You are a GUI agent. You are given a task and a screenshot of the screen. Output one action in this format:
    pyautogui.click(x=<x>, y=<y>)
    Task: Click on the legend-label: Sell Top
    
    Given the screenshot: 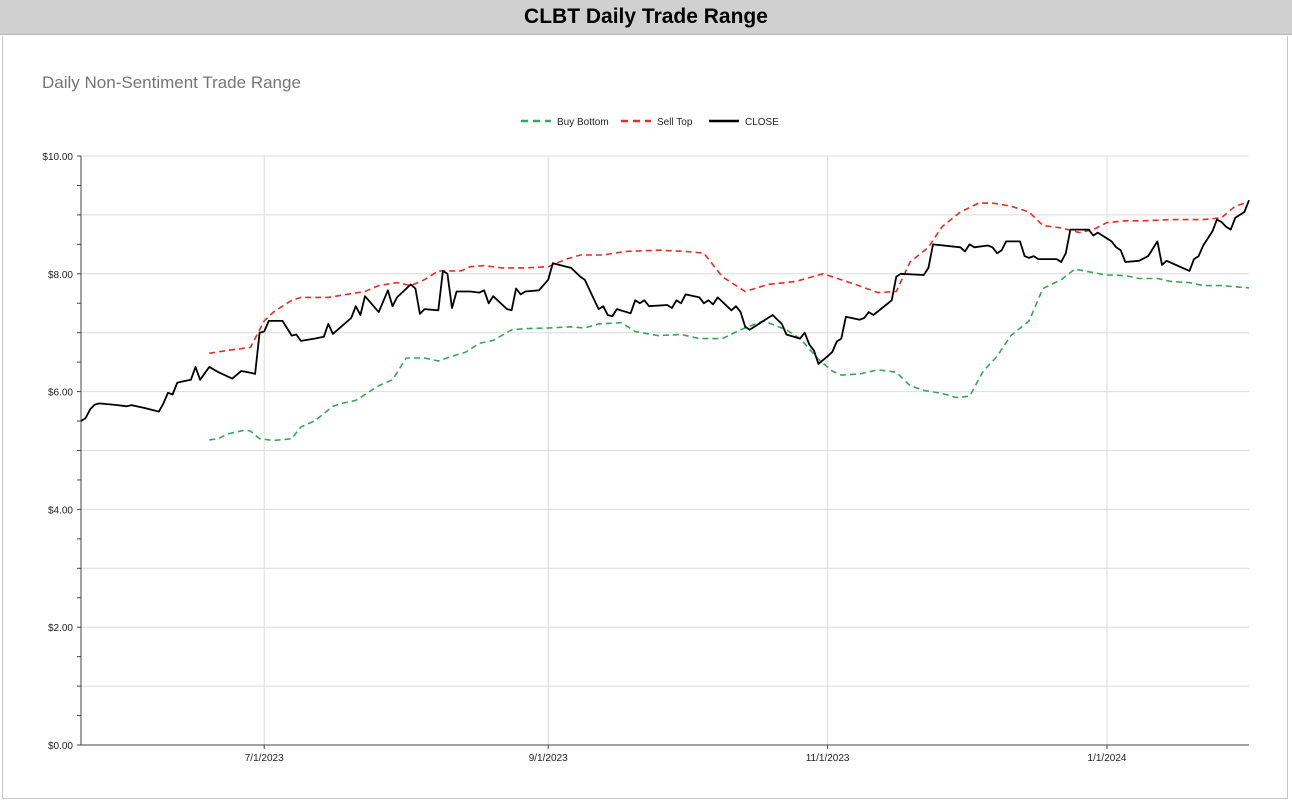 What is the action you would take?
    pyautogui.click(x=675, y=122)
    